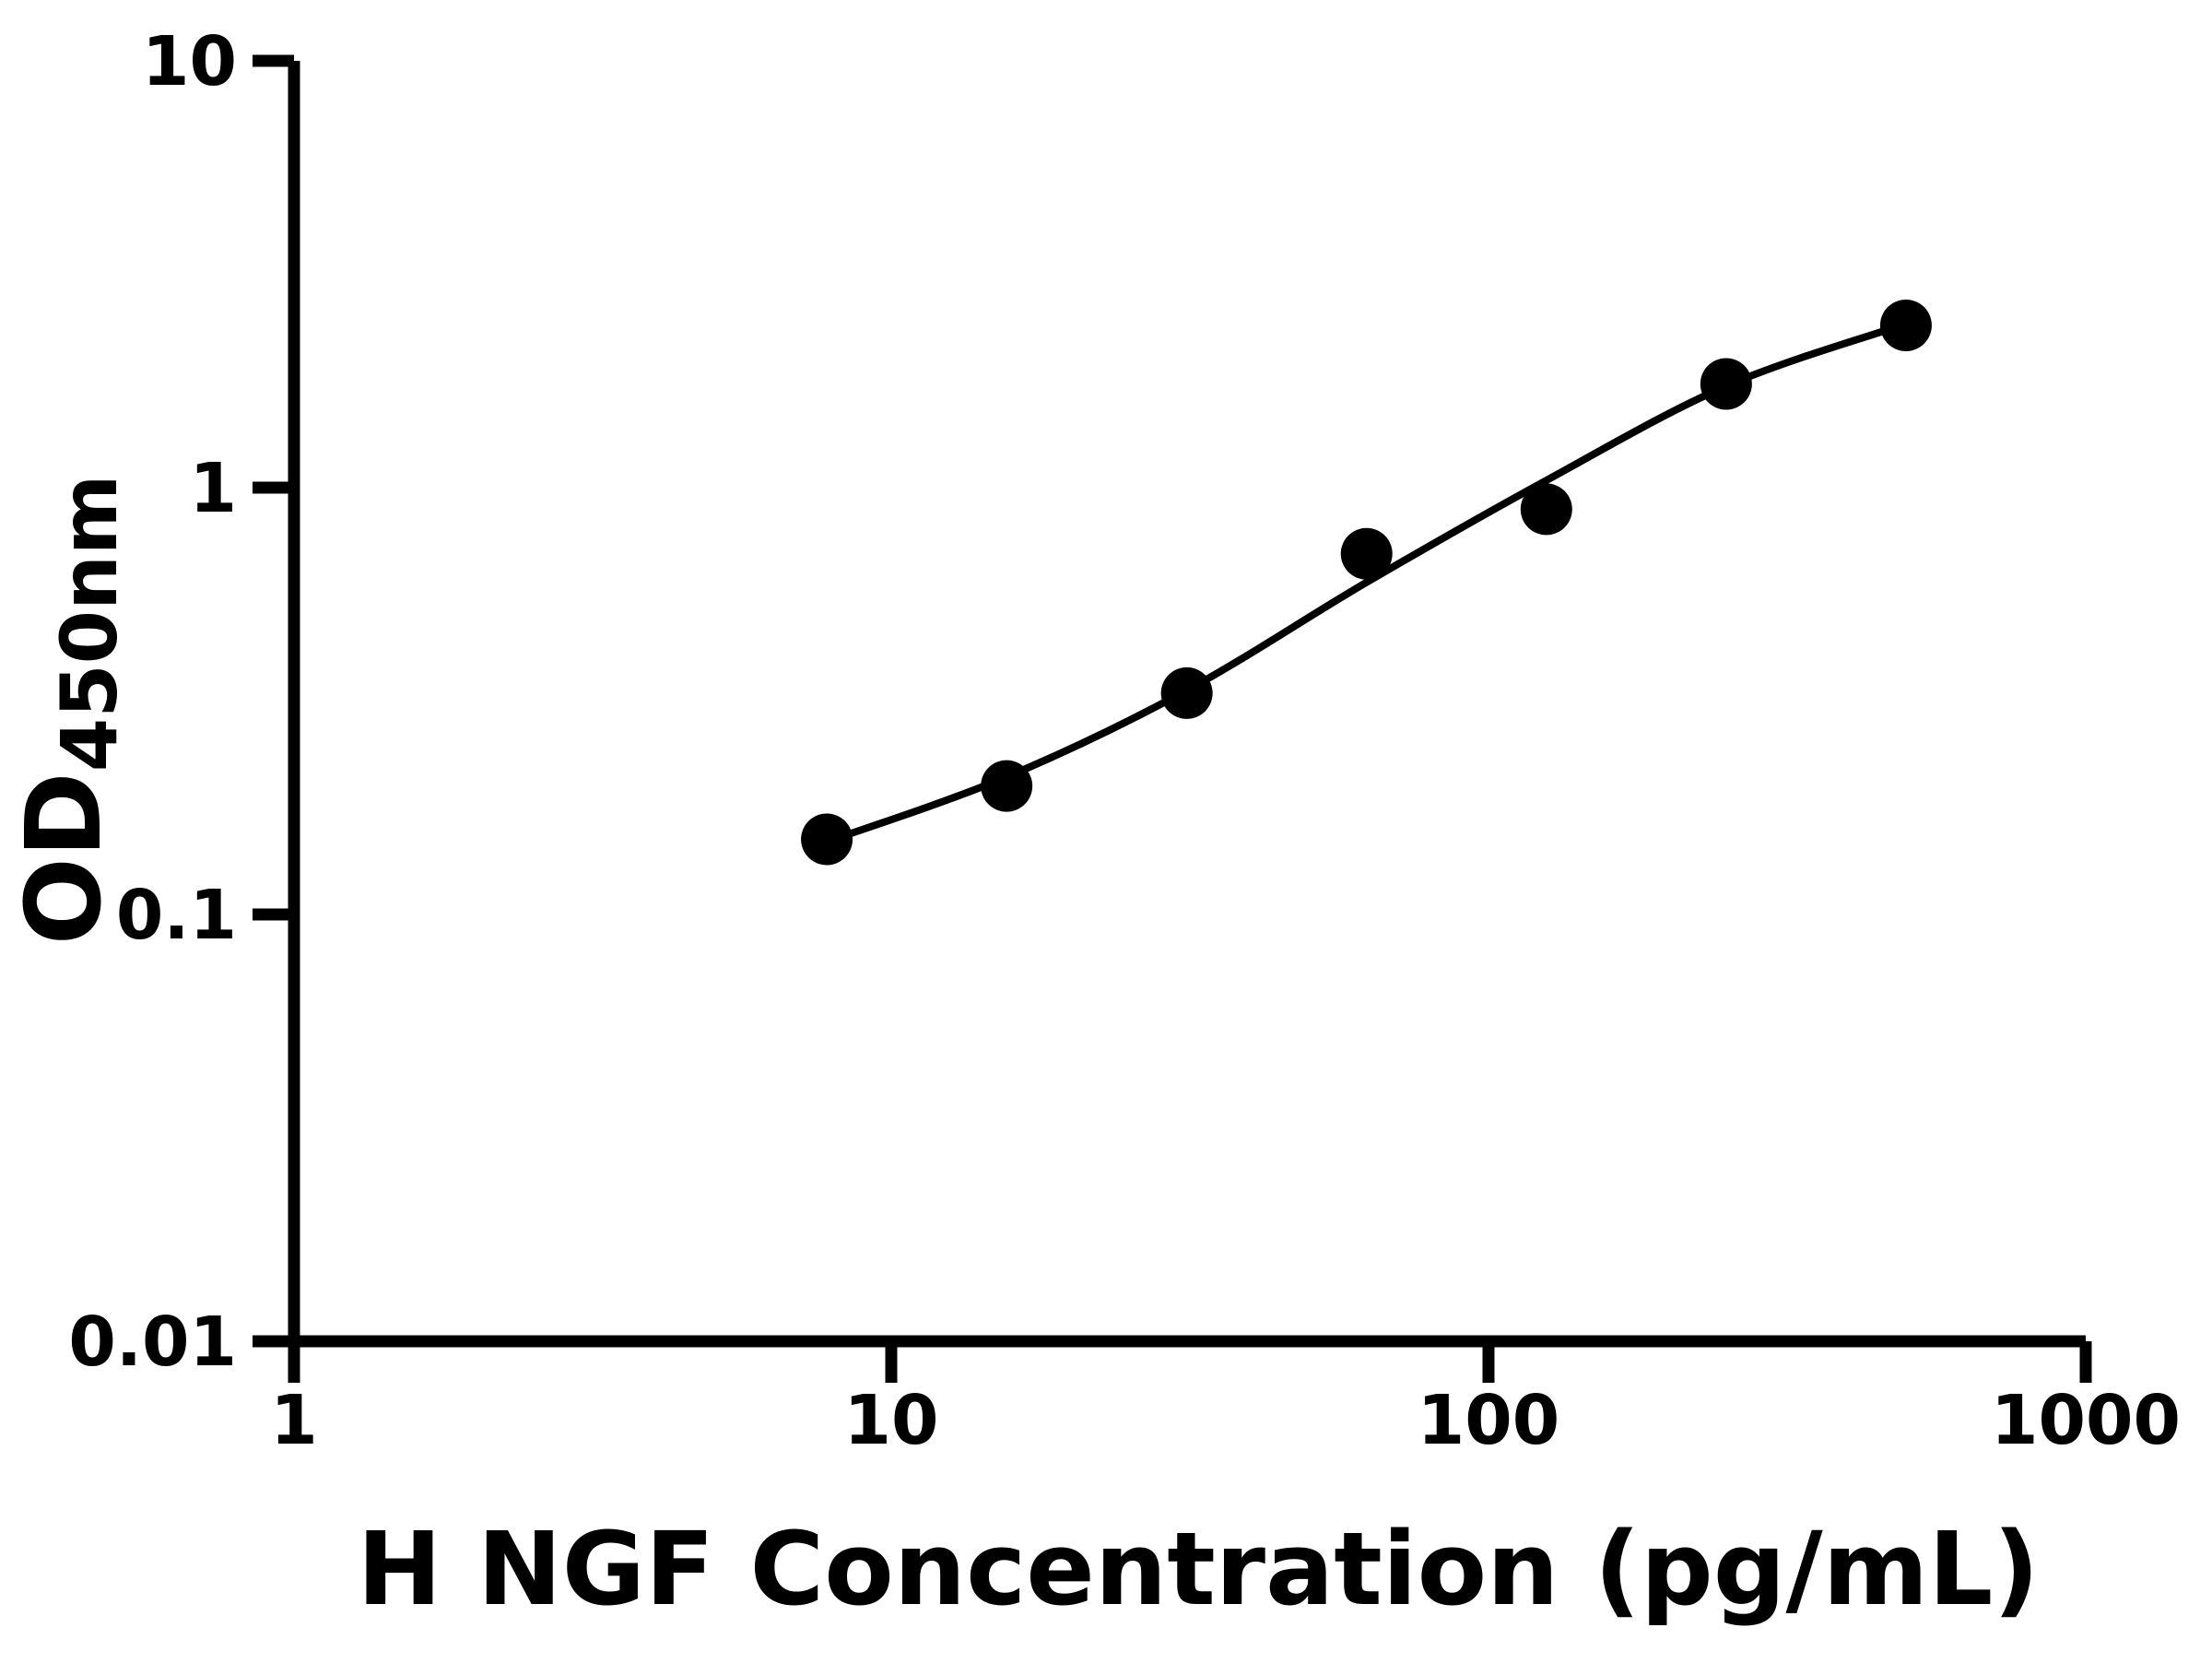 The image size is (2212, 1663). Describe the element at coordinates (2086, 1420) in the screenshot. I see `x-tick-label: 1000` at that location.